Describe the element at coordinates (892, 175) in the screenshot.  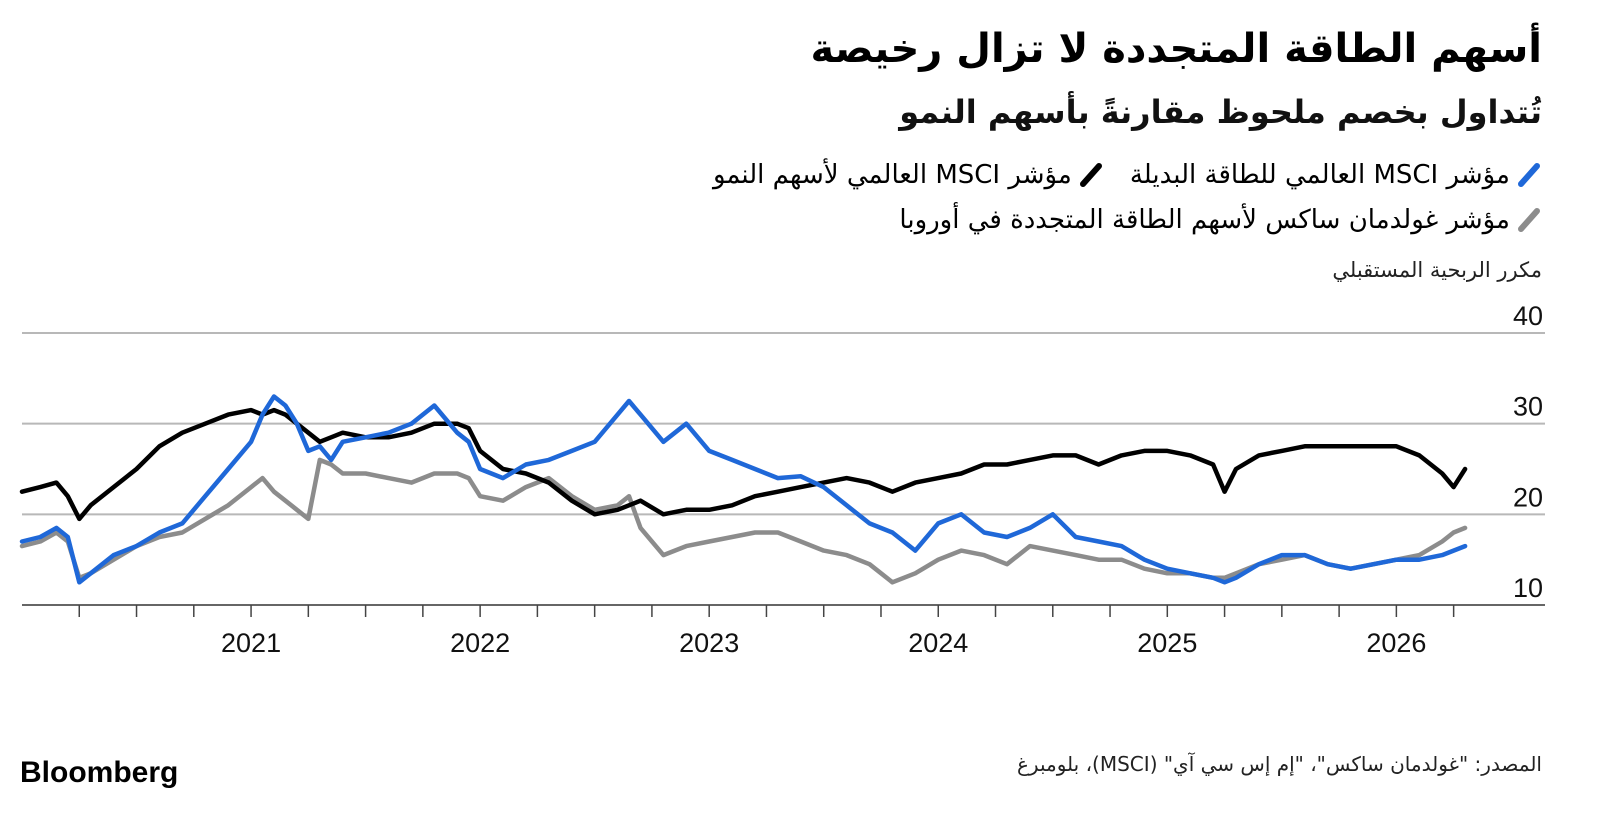
I see `legend-label: مؤشر MSCI العالمي لأسهم النمو` at that location.